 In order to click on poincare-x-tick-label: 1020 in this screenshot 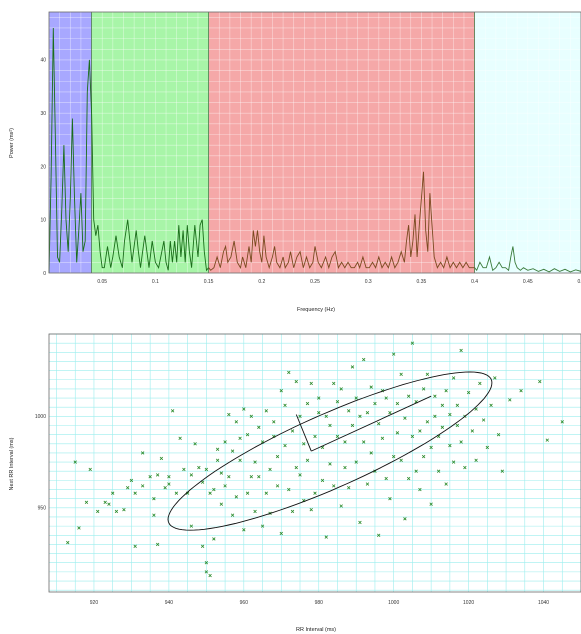, I will do `click(468, 603)`.